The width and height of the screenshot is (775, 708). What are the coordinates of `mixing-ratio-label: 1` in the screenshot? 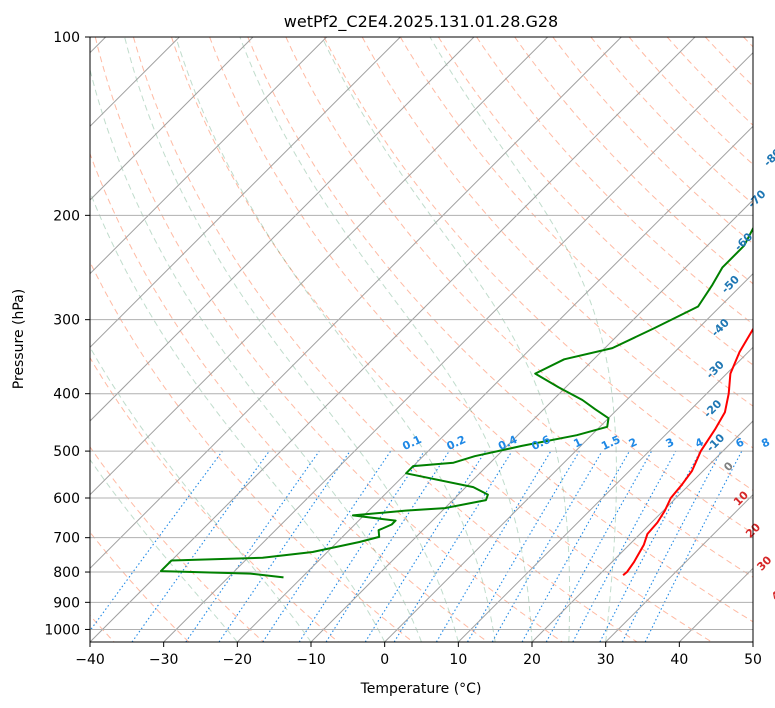 It's located at (578, 442).